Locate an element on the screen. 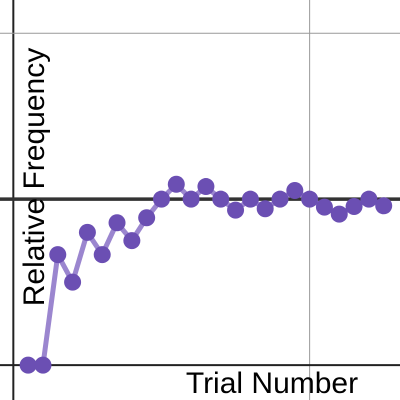  y-axis-label: Relative Frequency is located at coordinates (34, 177).